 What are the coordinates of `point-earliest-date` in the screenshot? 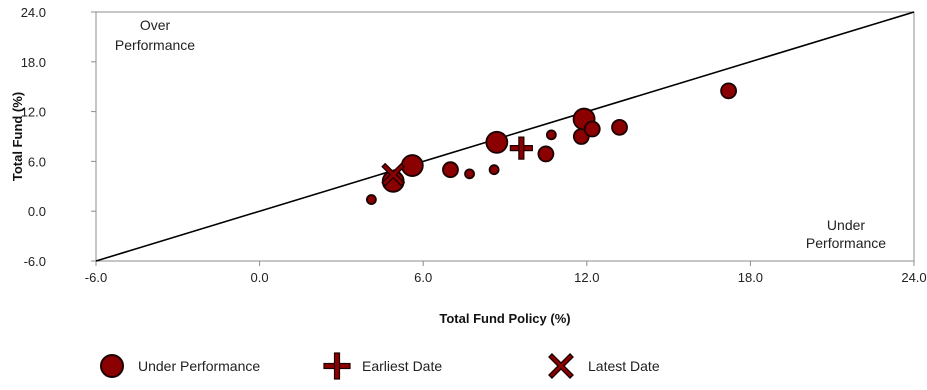 It's located at (521, 148).